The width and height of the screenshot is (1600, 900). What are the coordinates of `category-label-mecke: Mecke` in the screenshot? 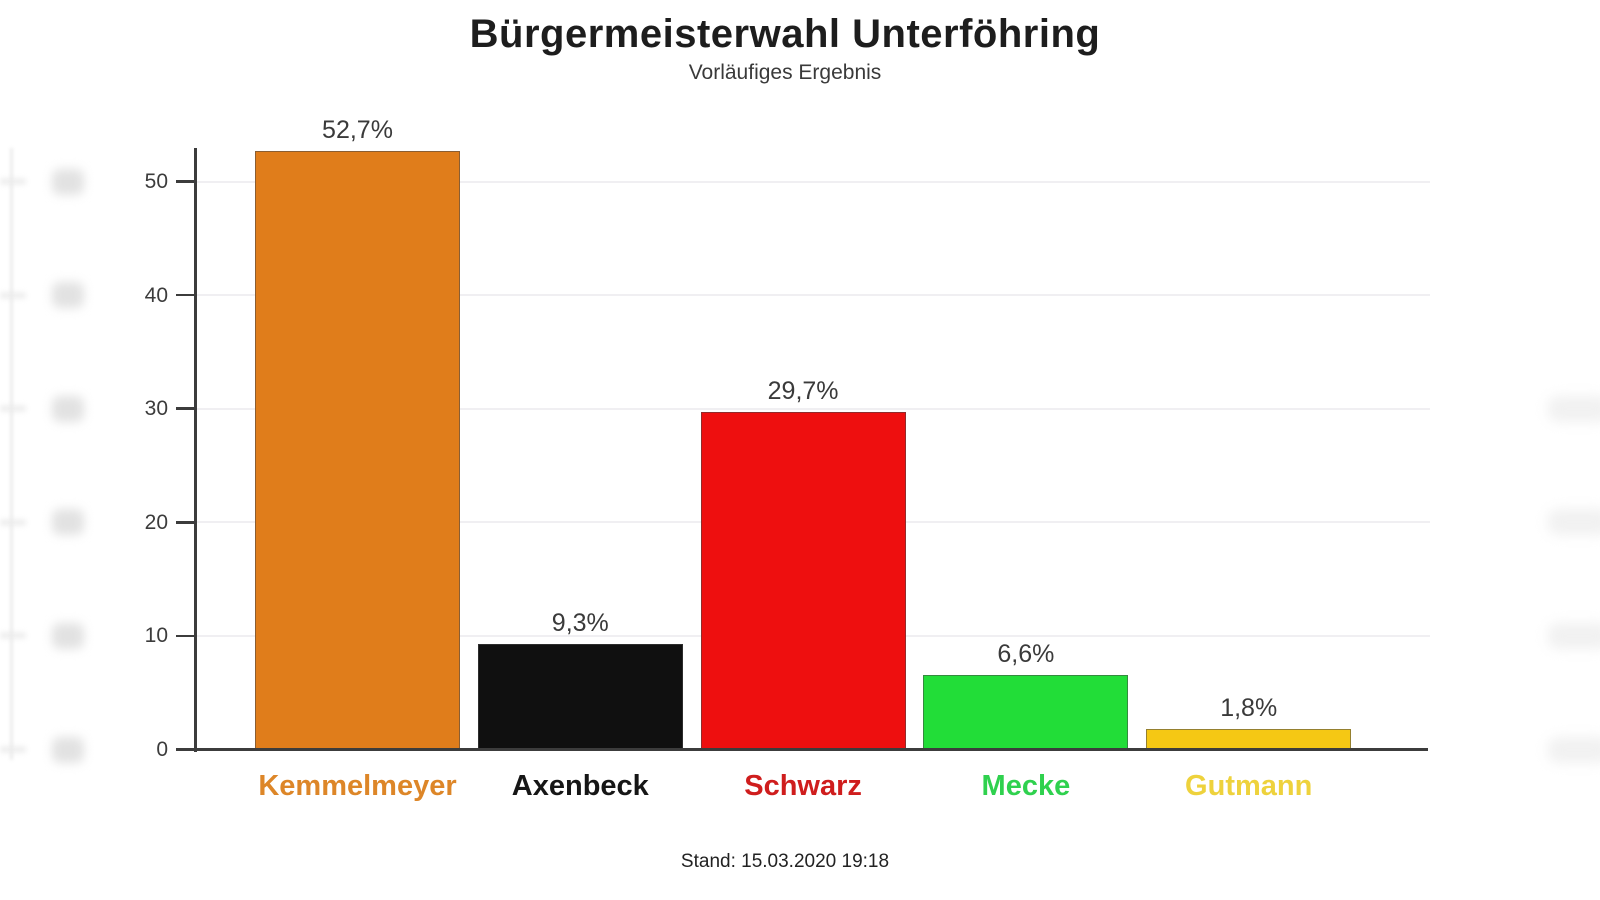 It's located at (1026, 786).